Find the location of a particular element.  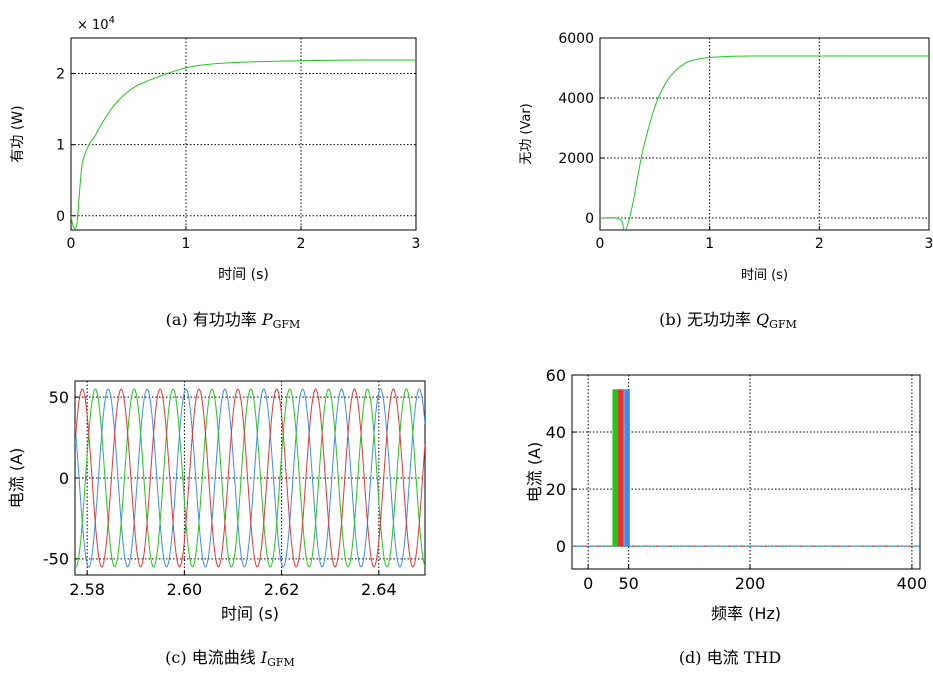

axis-multiplier: × 10⁴ is located at coordinates (96, 24).